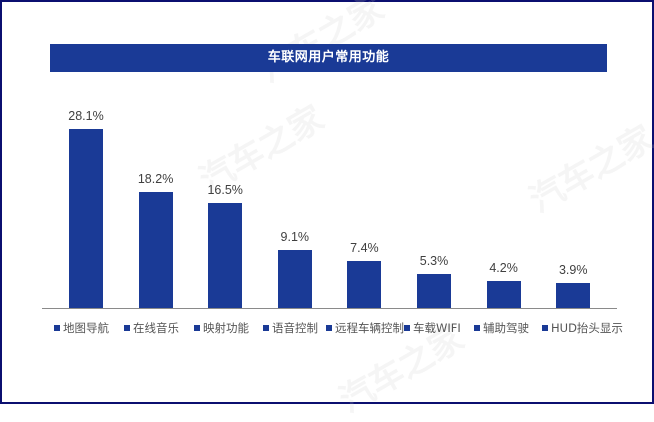  Describe the element at coordinates (226, 328) in the screenshot. I see `legend-label: 映射功能` at that location.